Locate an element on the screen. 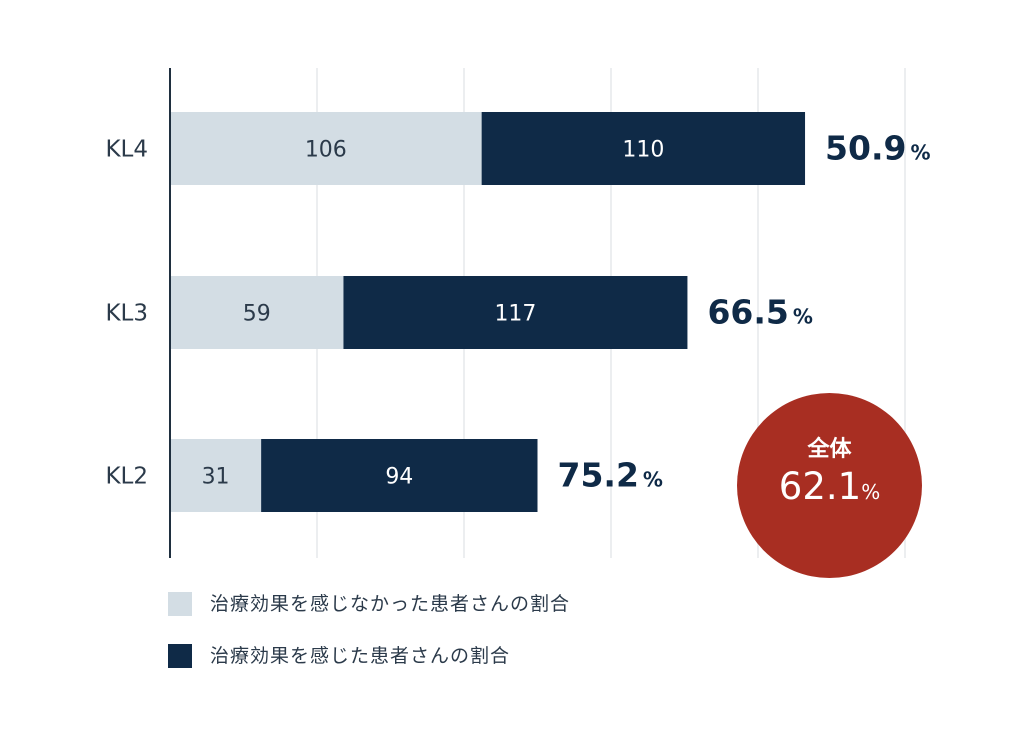  overall-value-line: 62.1% is located at coordinates (829, 486).